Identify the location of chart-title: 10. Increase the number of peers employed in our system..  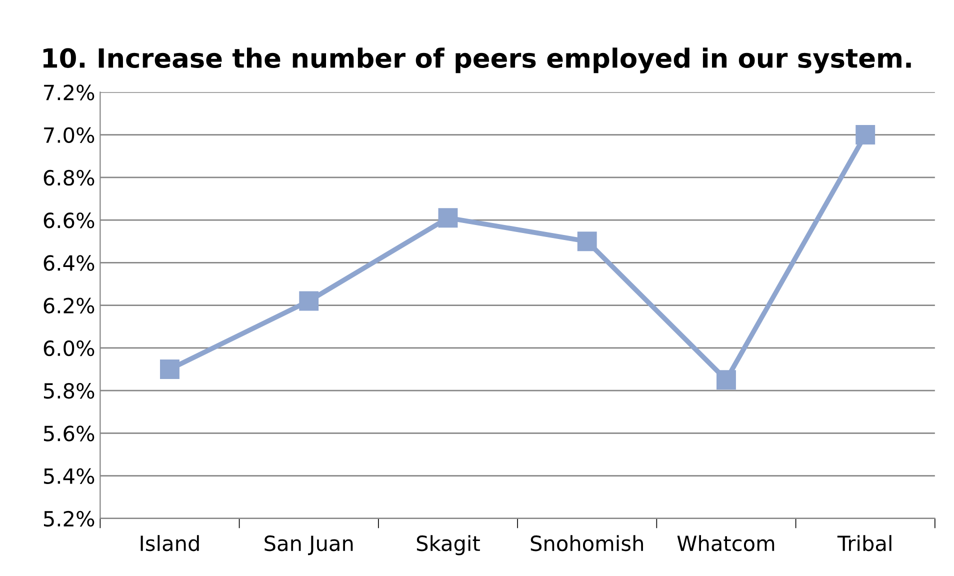
(477, 61).